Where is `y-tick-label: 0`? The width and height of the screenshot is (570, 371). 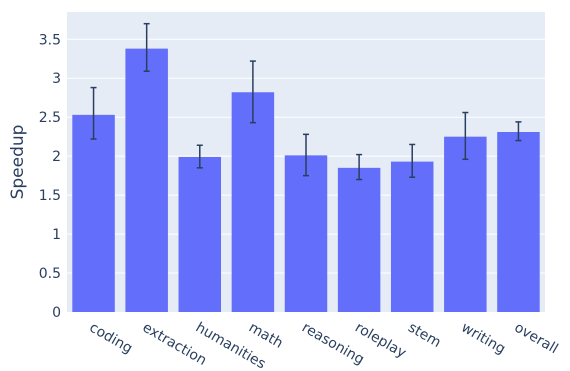
y-tick-label: 0 is located at coordinates (56, 313).